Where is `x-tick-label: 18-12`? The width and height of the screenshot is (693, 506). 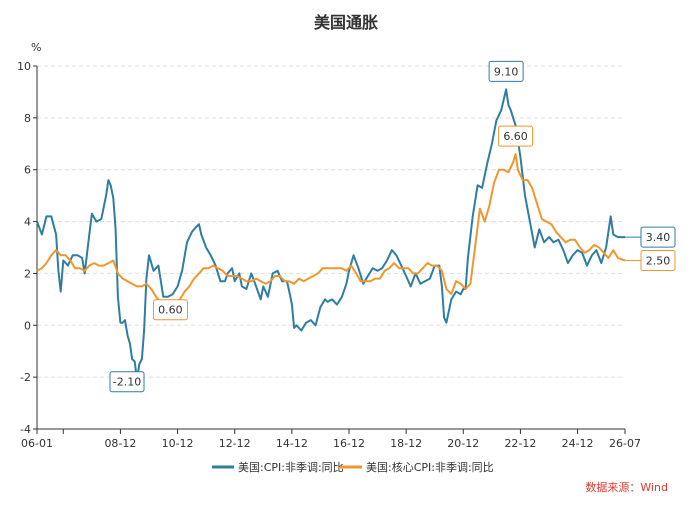 x-tick-label: 18-12 is located at coordinates (406, 443).